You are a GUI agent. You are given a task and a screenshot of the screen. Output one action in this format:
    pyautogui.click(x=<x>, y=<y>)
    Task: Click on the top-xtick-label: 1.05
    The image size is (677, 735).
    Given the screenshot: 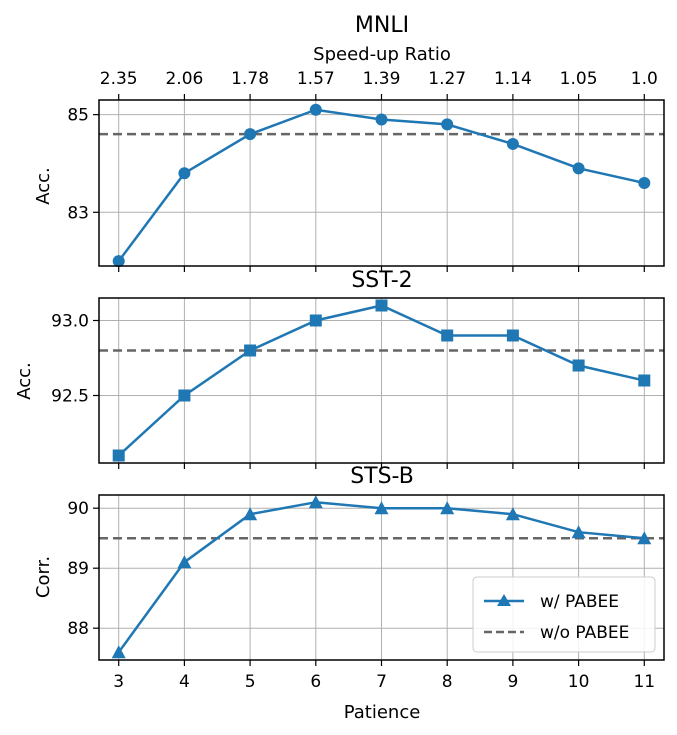 What is the action you would take?
    pyautogui.click(x=579, y=79)
    